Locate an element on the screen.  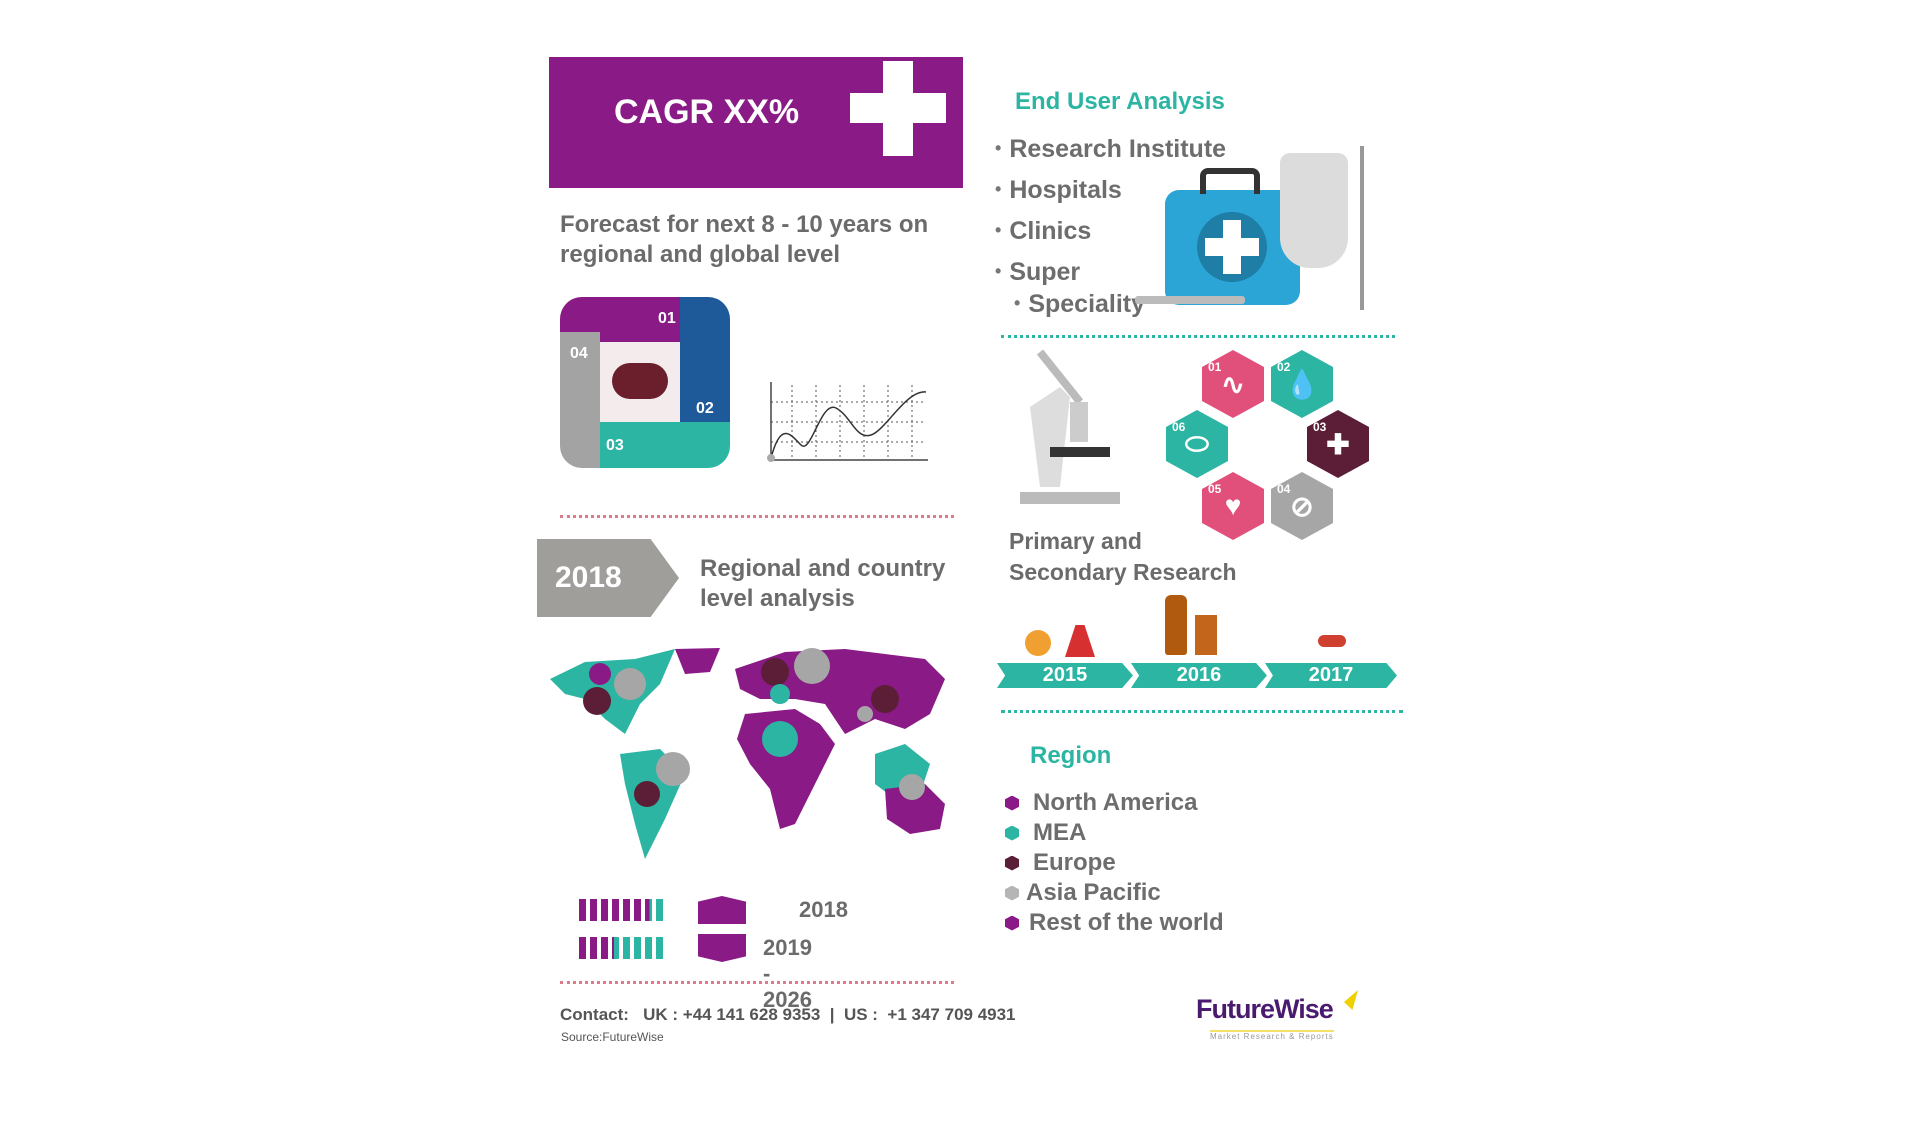
list-item: Clinics is located at coordinates (1110, 236).